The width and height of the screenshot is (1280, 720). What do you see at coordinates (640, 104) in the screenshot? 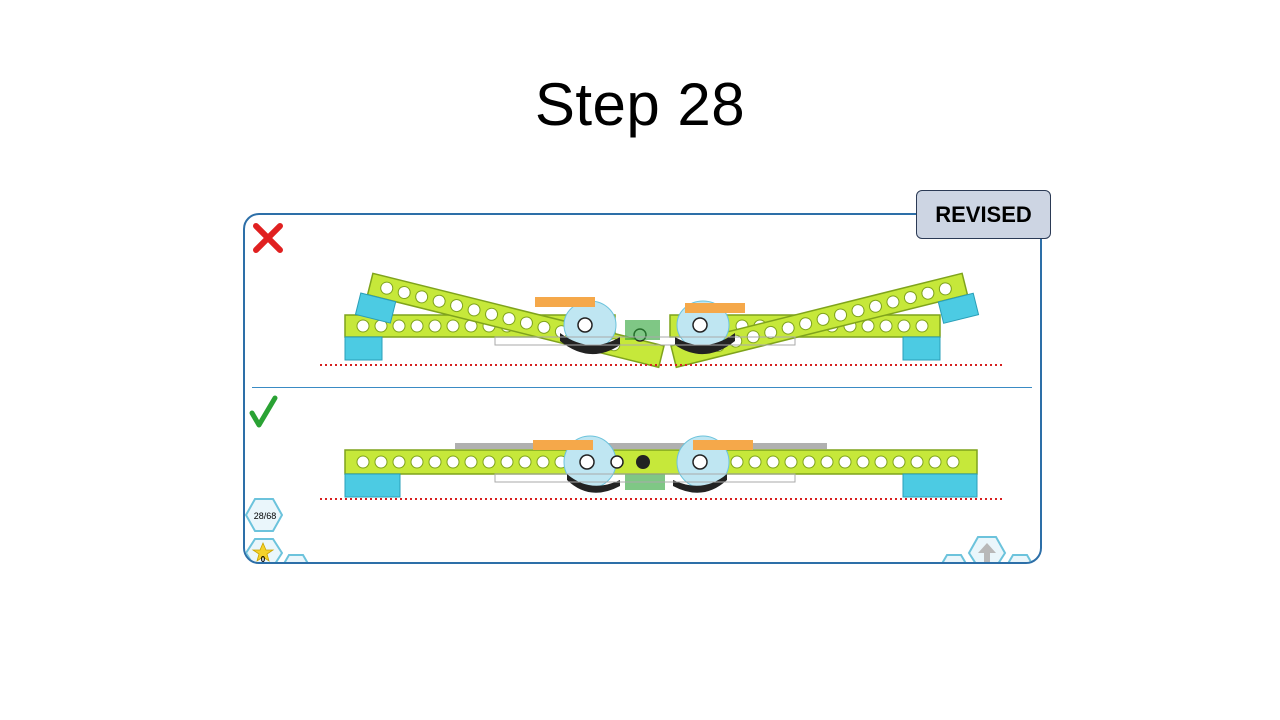
I see `slide-title: Step 28` at bounding box center [640, 104].